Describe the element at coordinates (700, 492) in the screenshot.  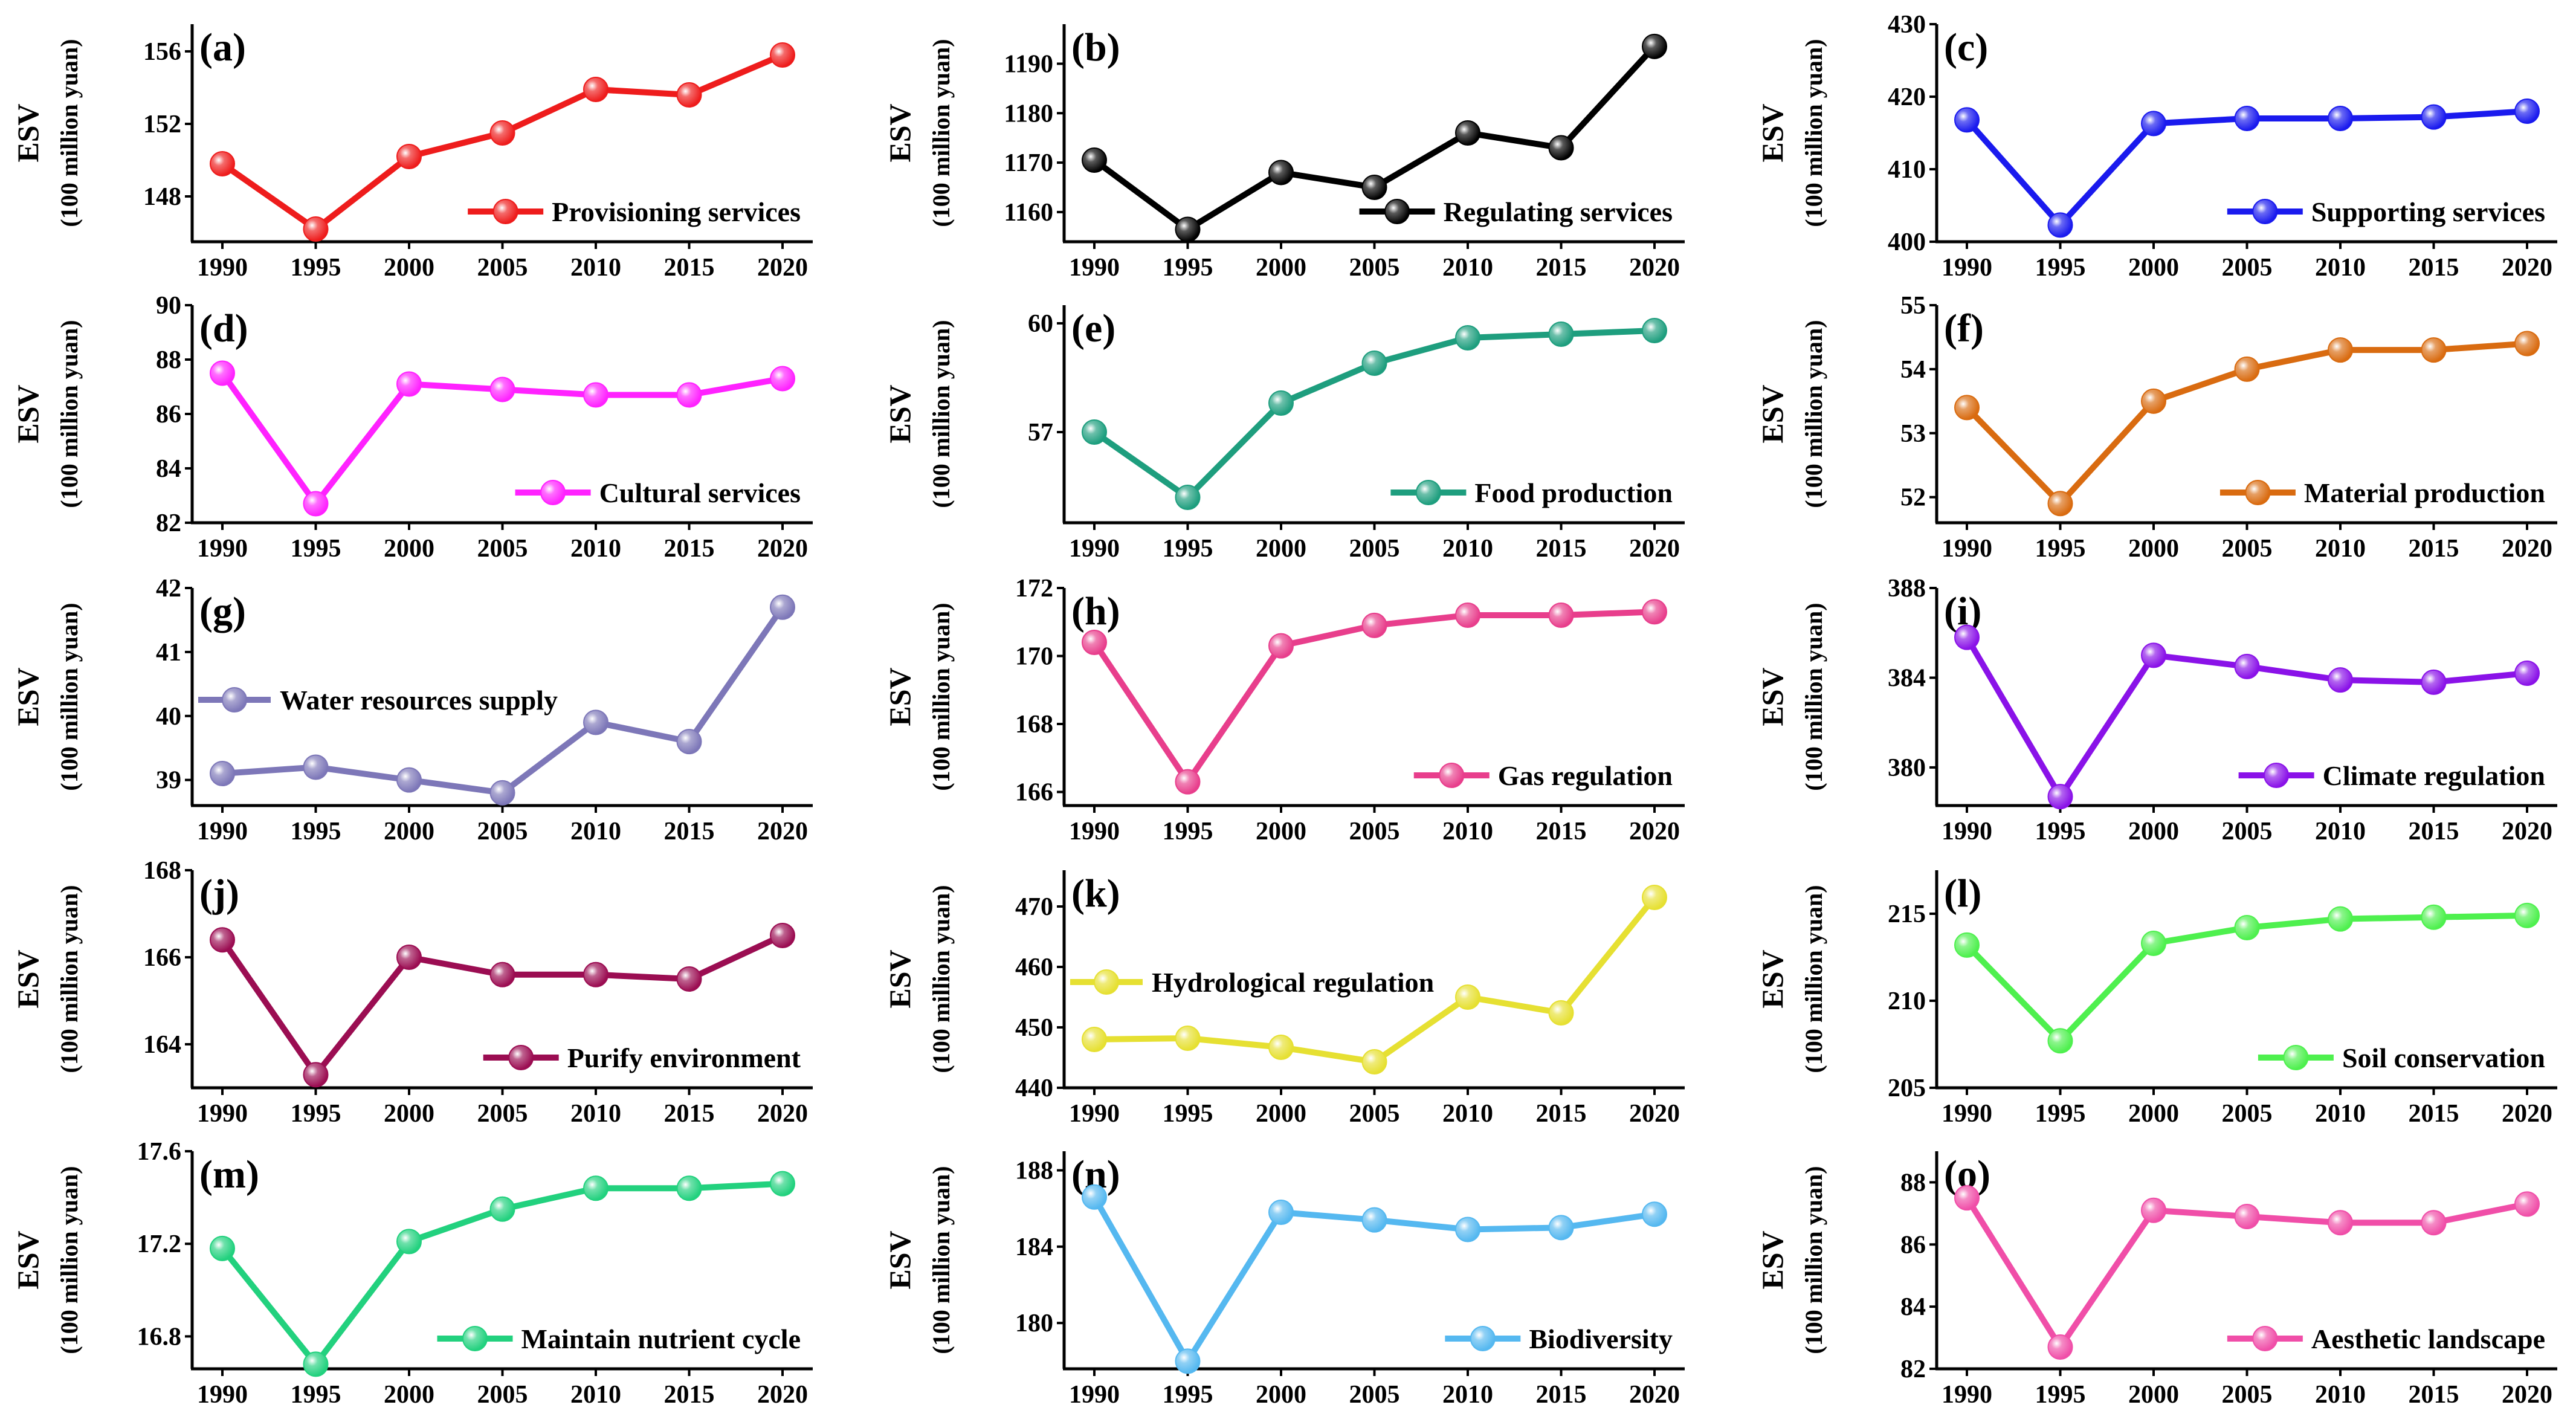
I see `legend-label: Cultural services` at that location.